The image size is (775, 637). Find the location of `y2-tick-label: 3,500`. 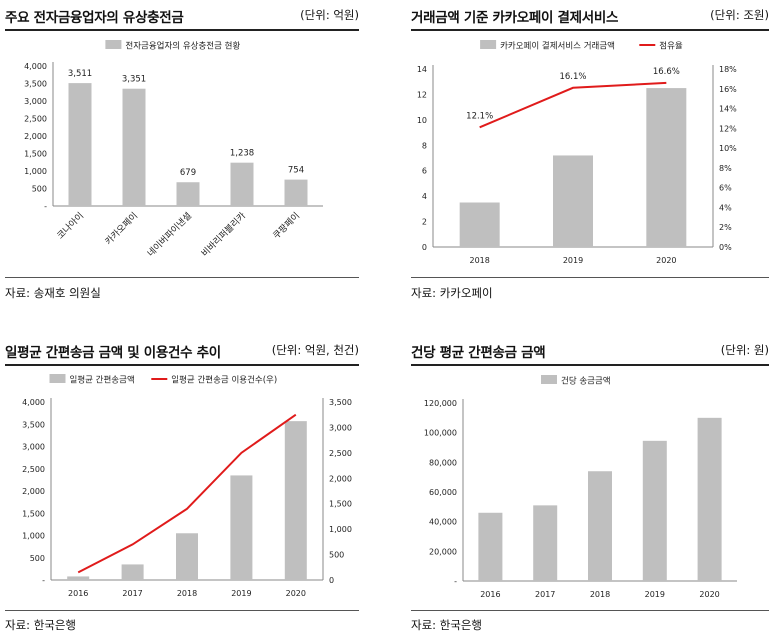

y2-tick-label: 3,500 is located at coordinates (340, 402).